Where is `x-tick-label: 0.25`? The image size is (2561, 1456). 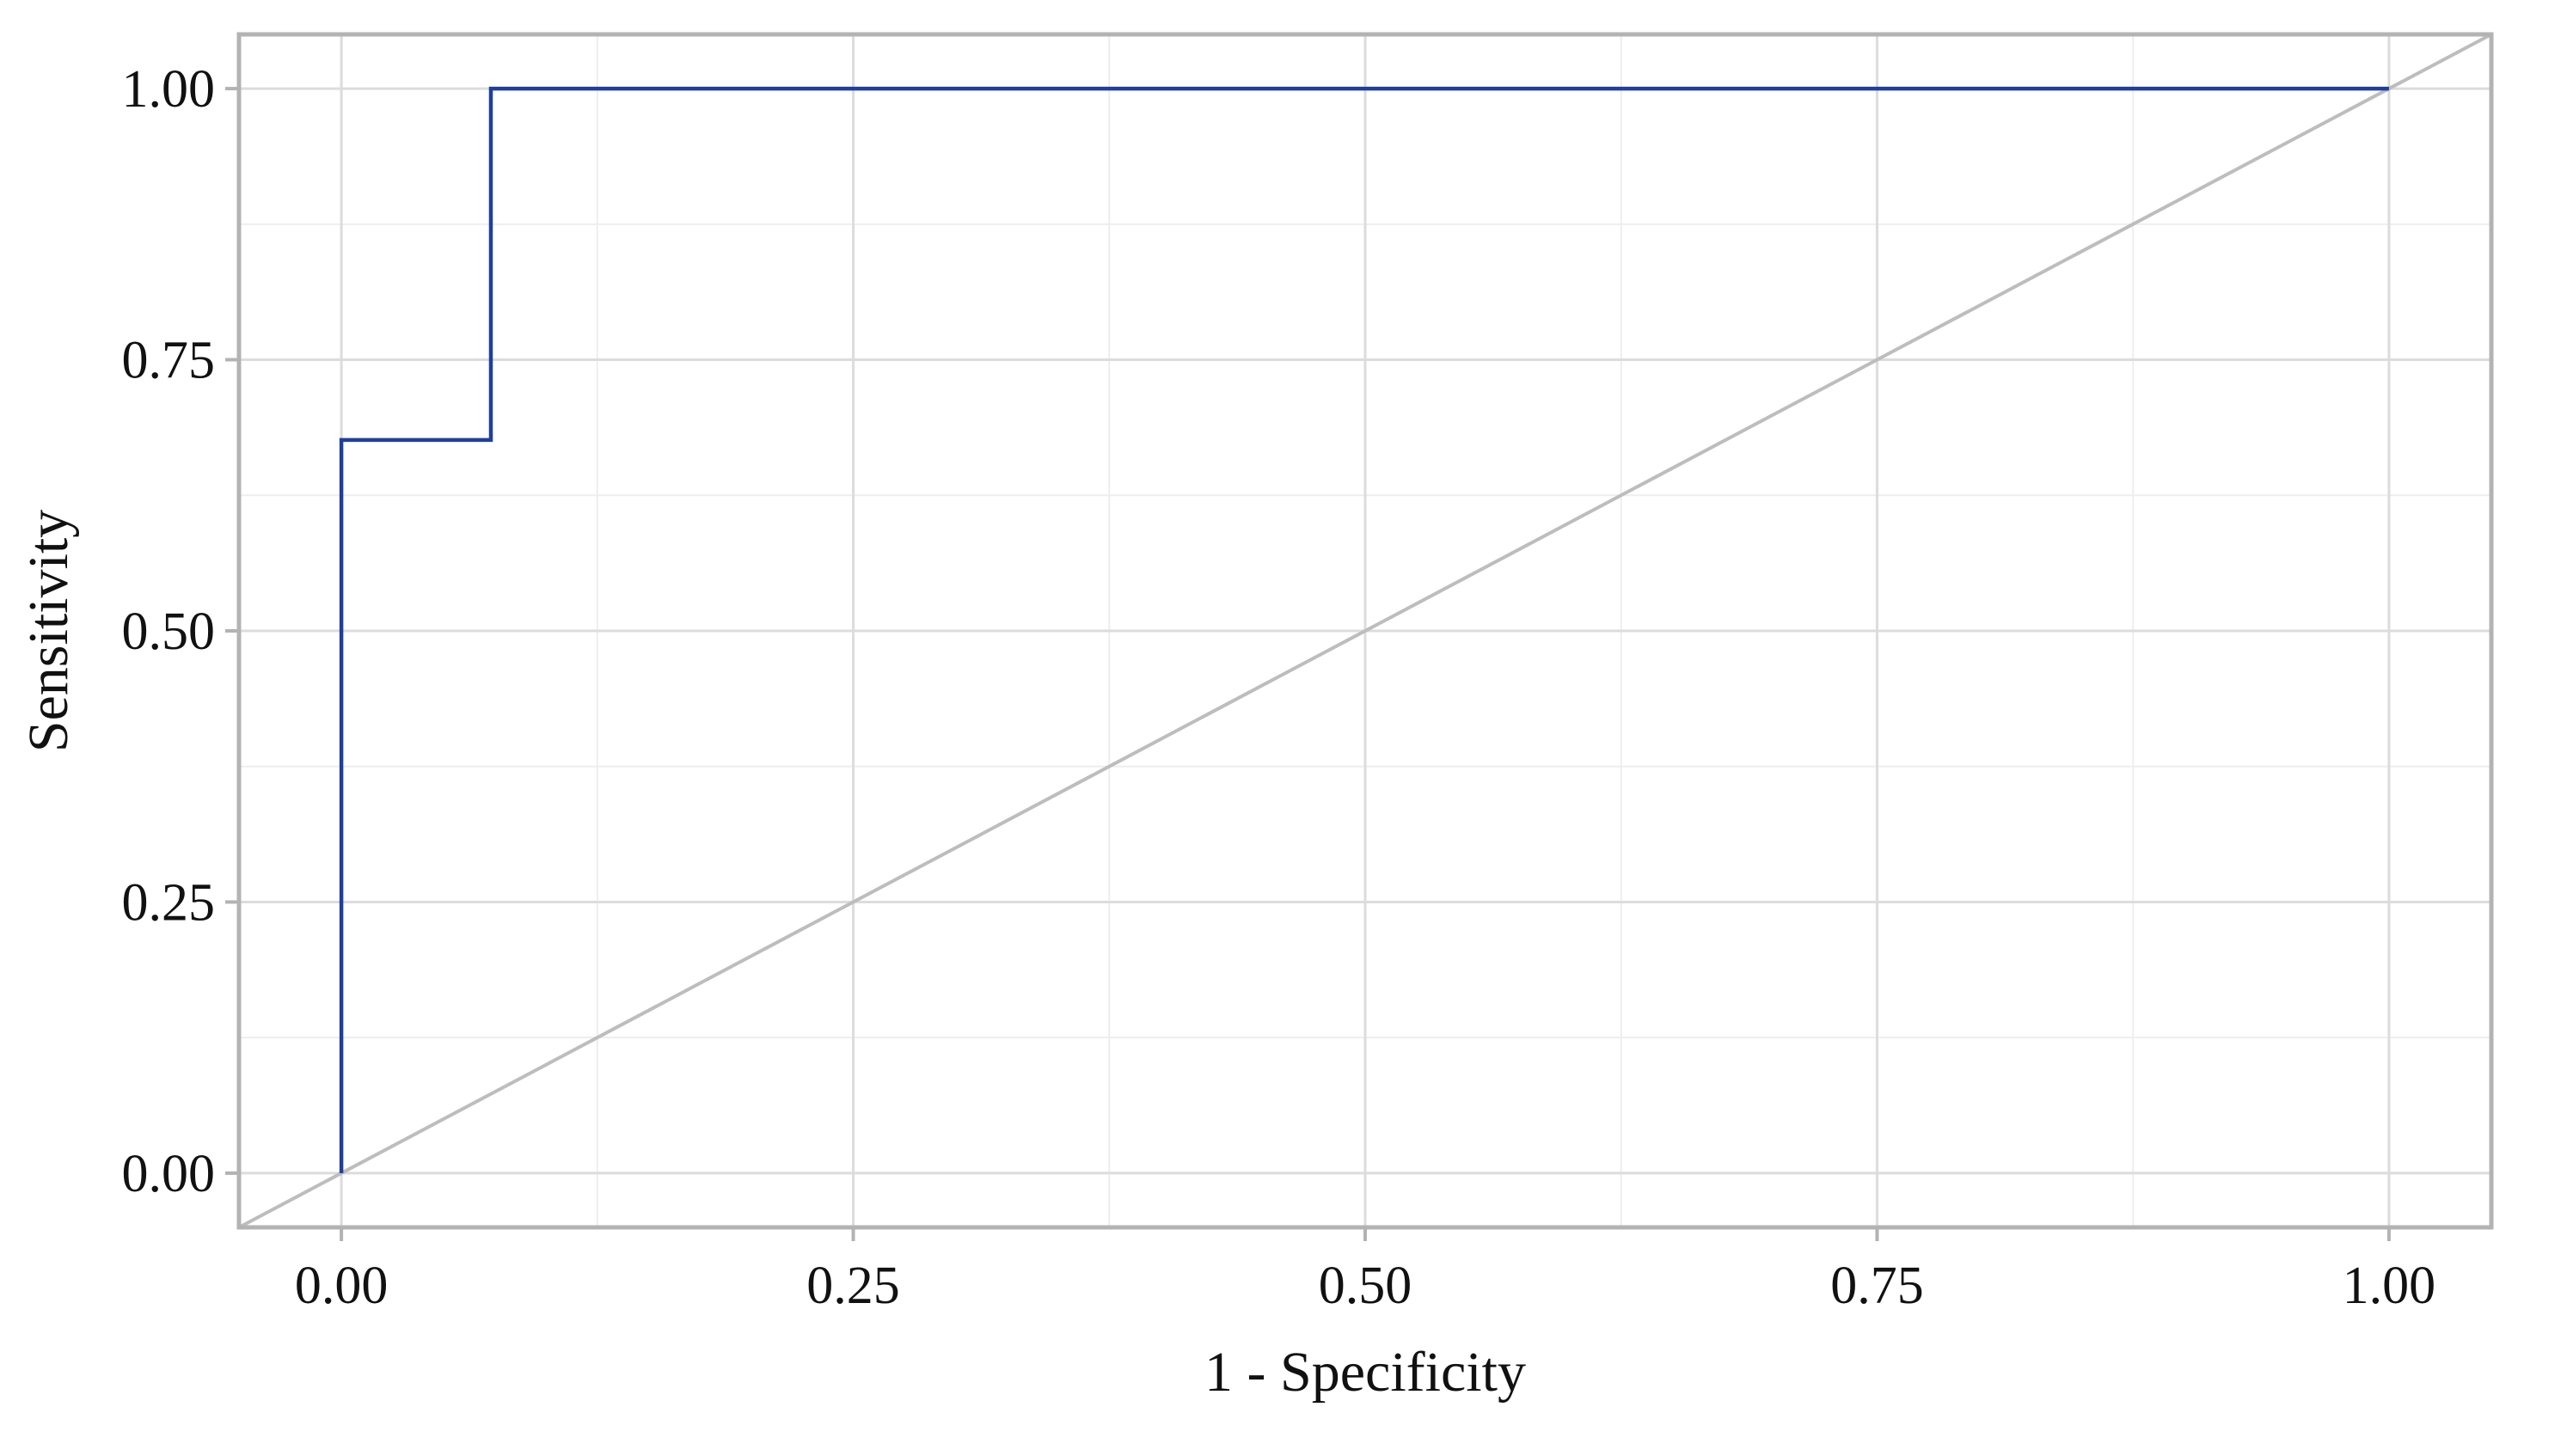
x-tick-label: 0.25 is located at coordinates (853, 1286).